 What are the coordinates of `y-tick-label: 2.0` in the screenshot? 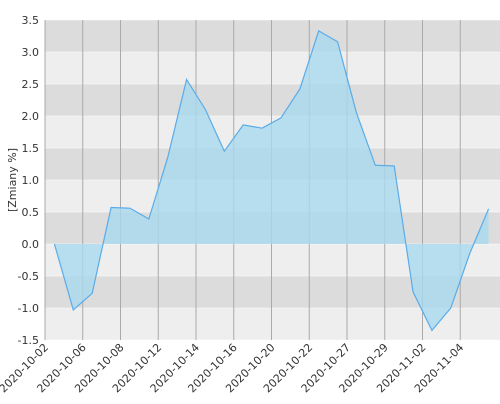 It's located at (31, 116).